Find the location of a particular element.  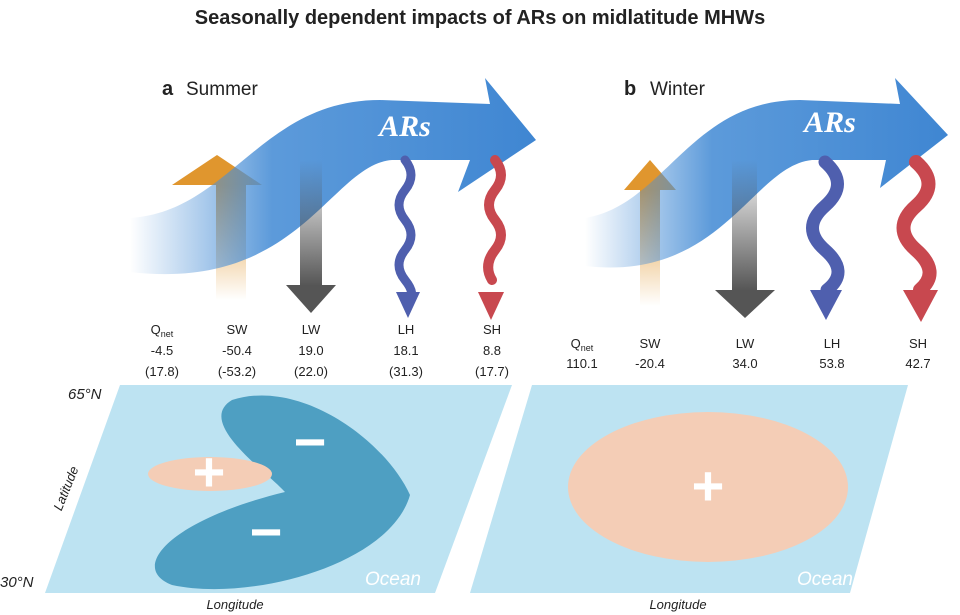

flux-value-alt: (-53.2) is located at coordinates (237, 371).